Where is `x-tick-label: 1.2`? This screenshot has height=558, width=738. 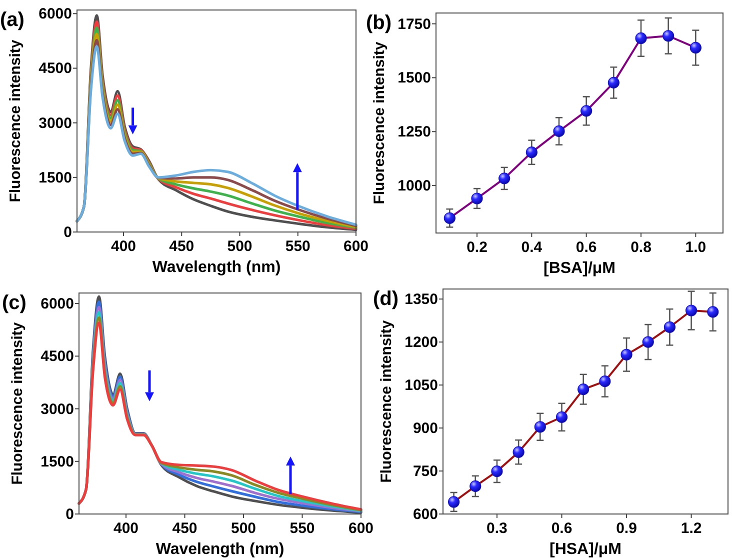 x-tick-label: 1.2 is located at coordinates (691, 528).